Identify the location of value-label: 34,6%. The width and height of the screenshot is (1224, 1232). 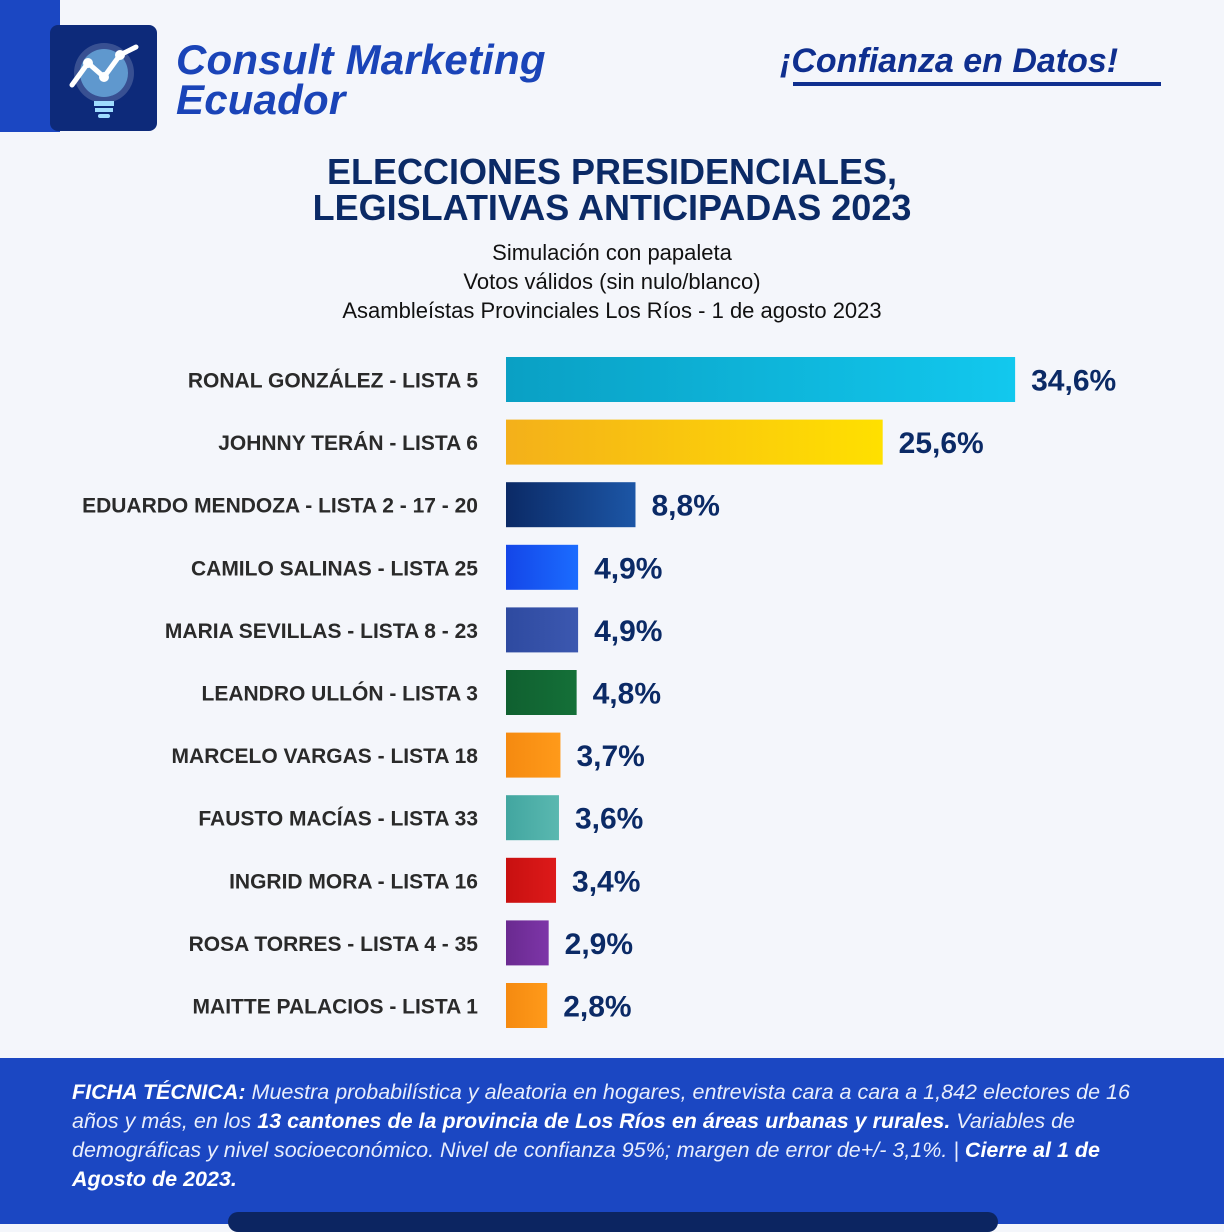
(1073, 381).